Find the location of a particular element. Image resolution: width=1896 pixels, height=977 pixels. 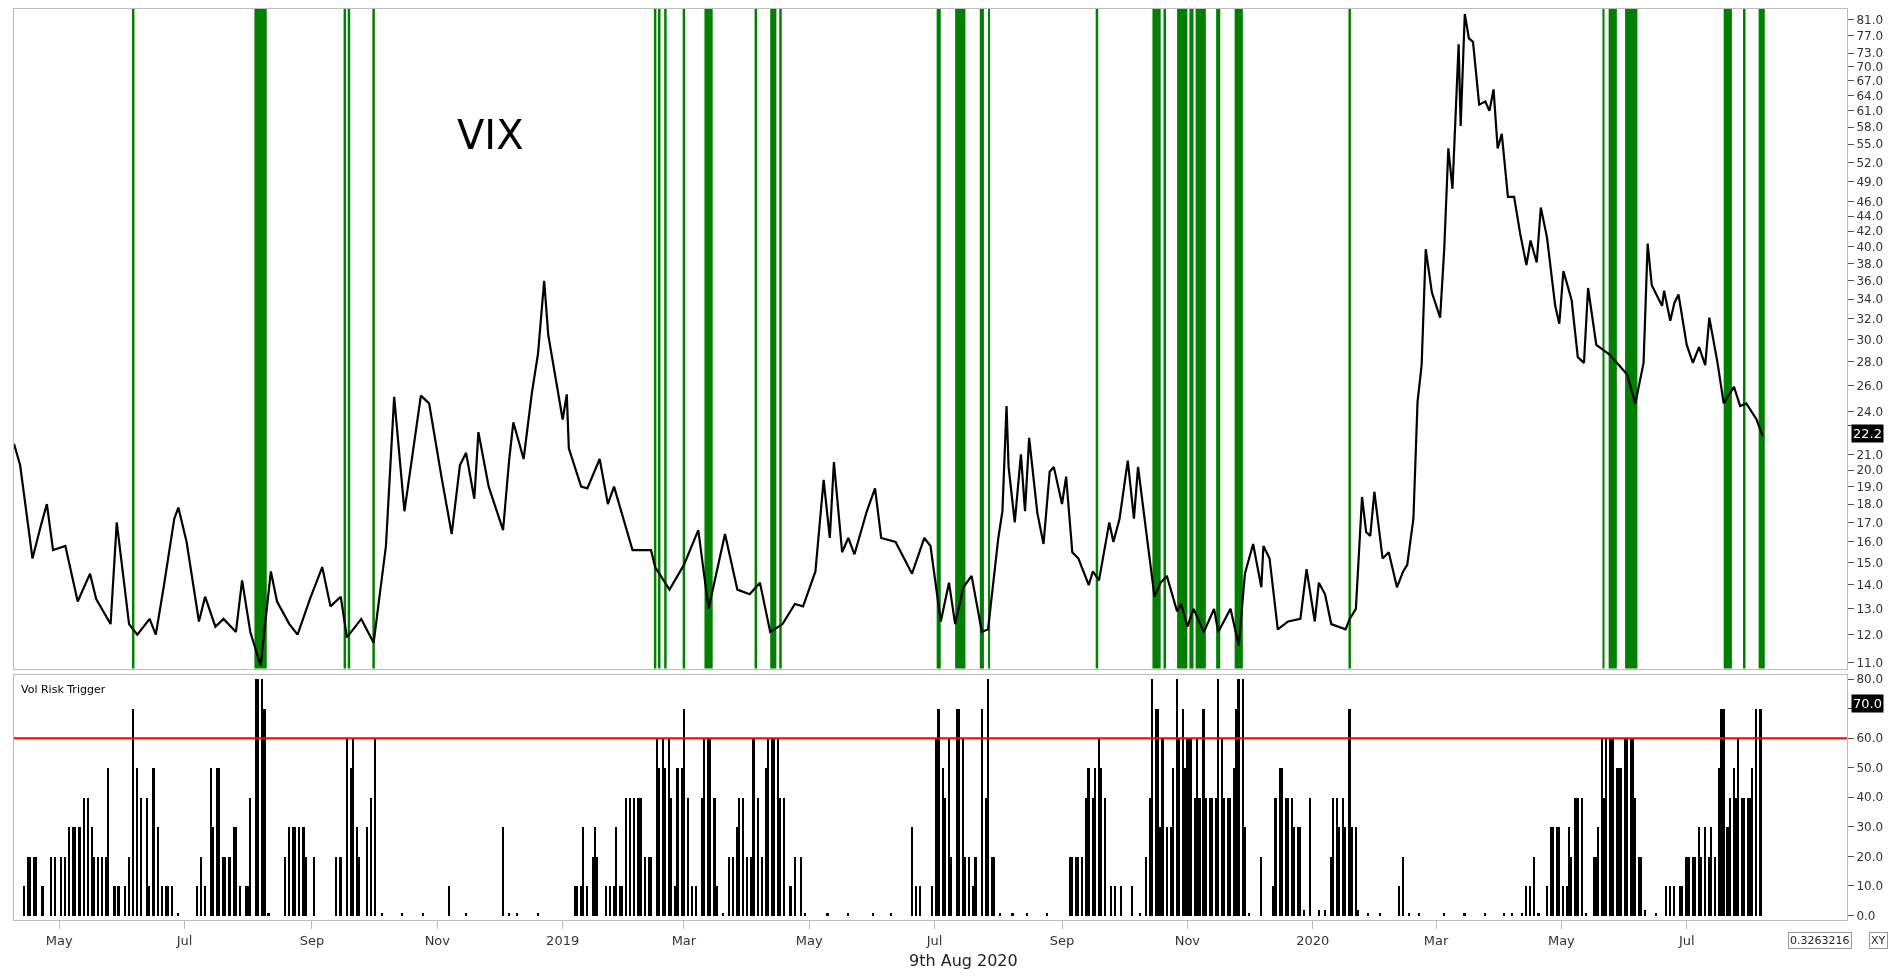

y-tick-label: 32.0 is located at coordinates (1870, 318).